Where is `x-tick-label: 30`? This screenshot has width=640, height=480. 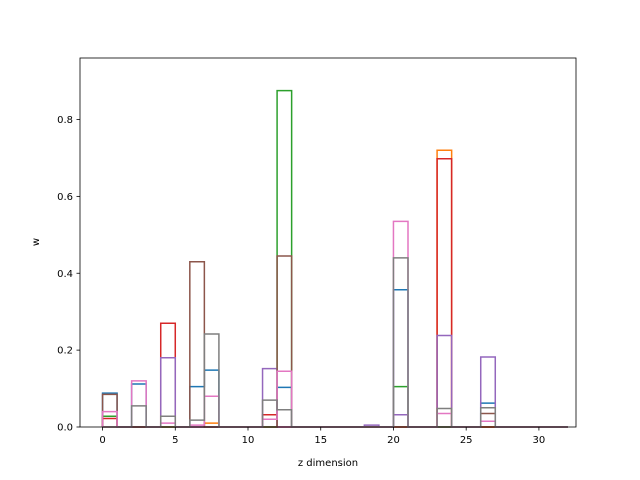
x-tick-label: 30 is located at coordinates (539, 440).